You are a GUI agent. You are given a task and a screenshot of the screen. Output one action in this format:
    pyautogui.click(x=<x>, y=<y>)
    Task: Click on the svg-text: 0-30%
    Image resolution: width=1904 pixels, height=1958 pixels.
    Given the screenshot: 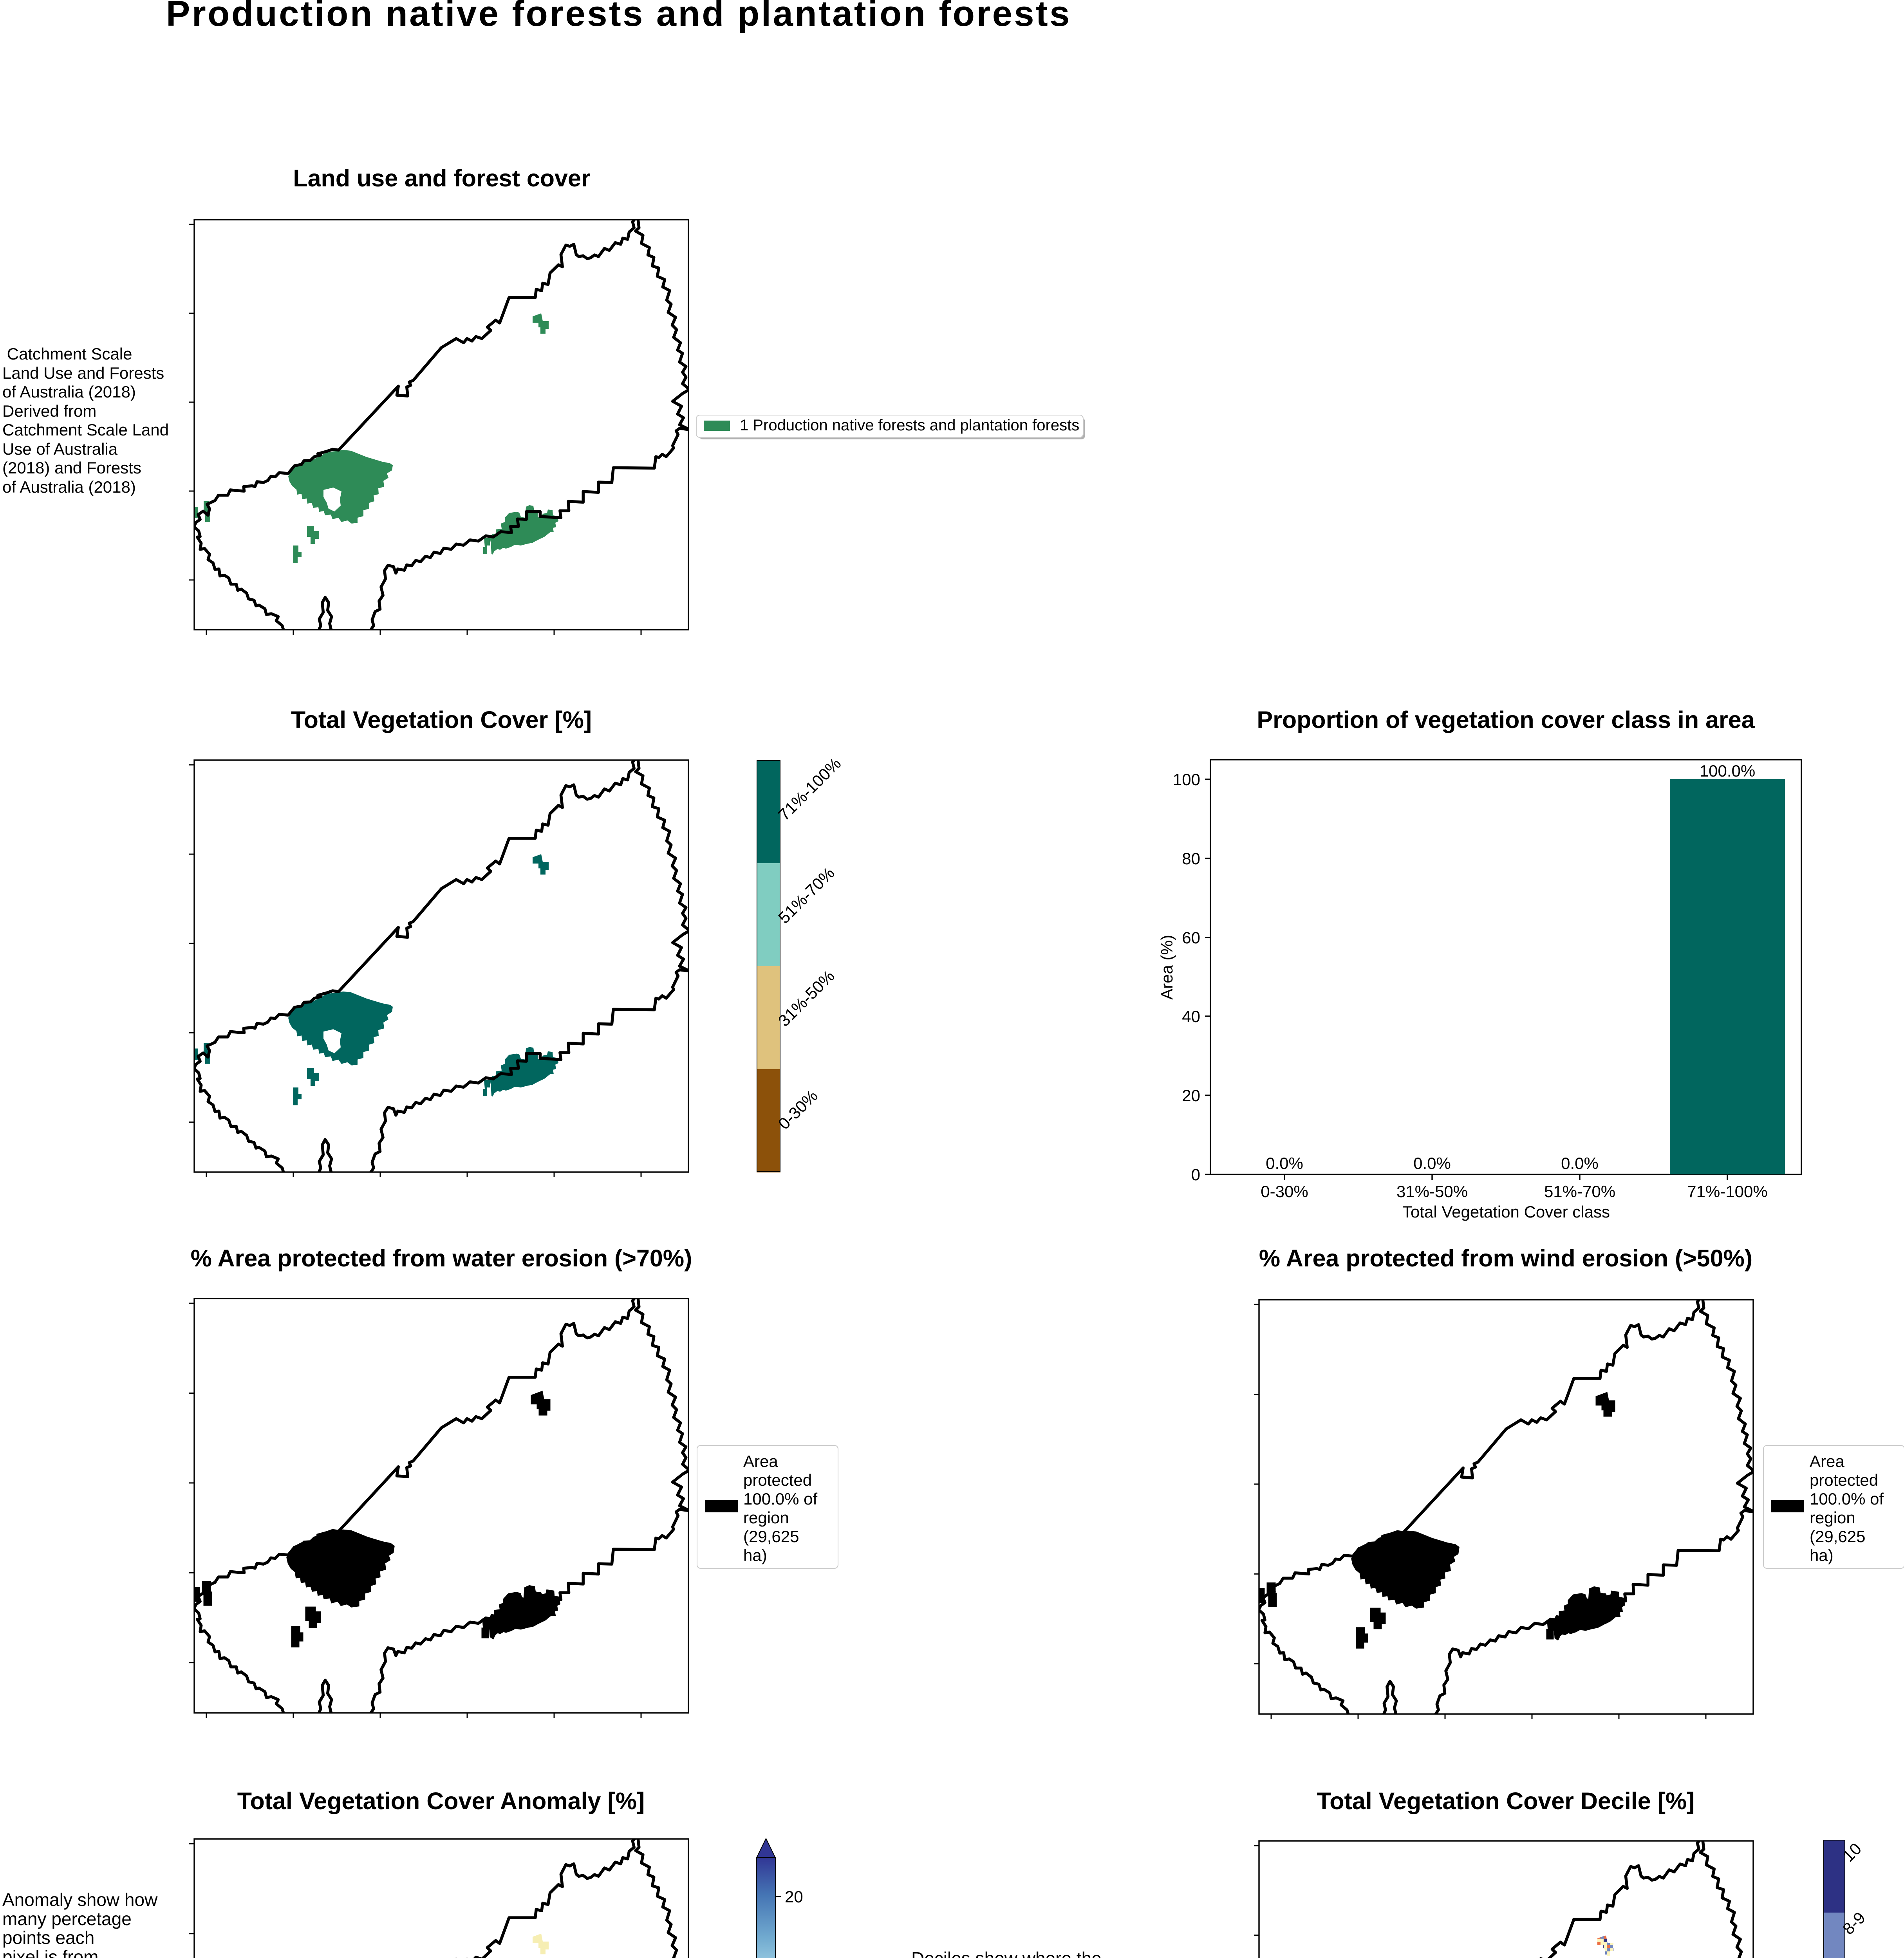 What is the action you would take?
    pyautogui.click(x=1284, y=1191)
    